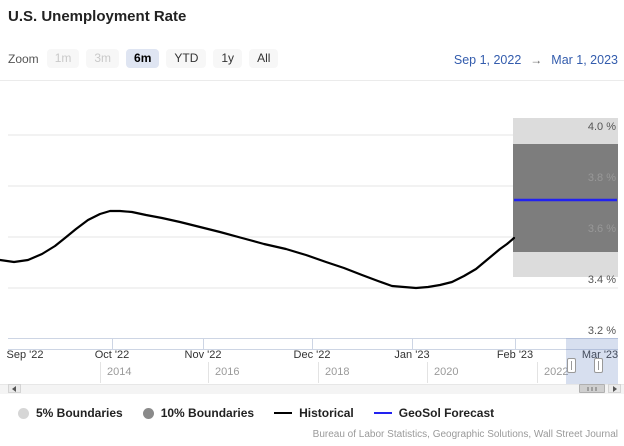 Image resolution: width=624 pixels, height=446 pixels. I want to click on arrow-right-icon: →, so click(536, 60).